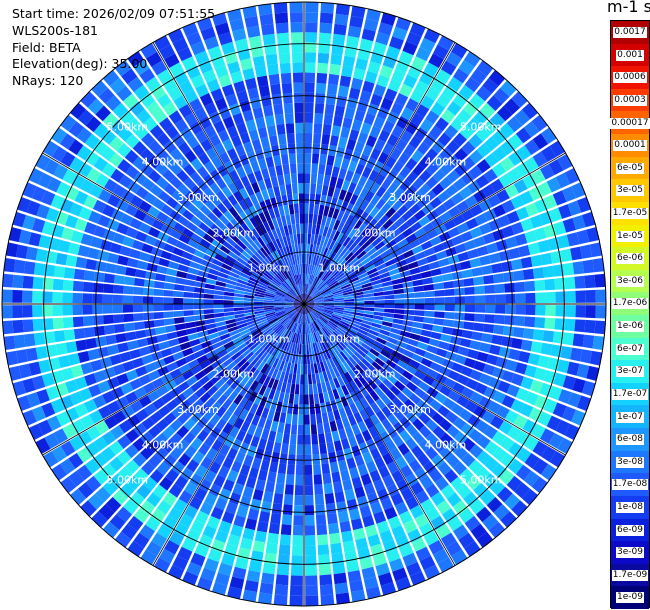 The image size is (650, 610). What do you see at coordinates (630, 213) in the screenshot?
I see `colorbar-segment: 1.7e-05` at bounding box center [630, 213].